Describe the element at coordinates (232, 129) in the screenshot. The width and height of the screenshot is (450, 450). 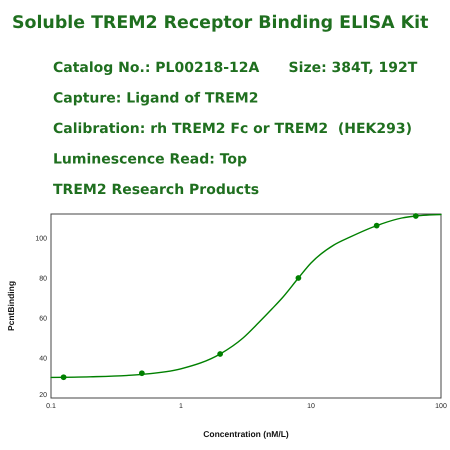
I see `text: Calibration: rh TREM2 Fc or TREM2 (HEK293)` at that location.